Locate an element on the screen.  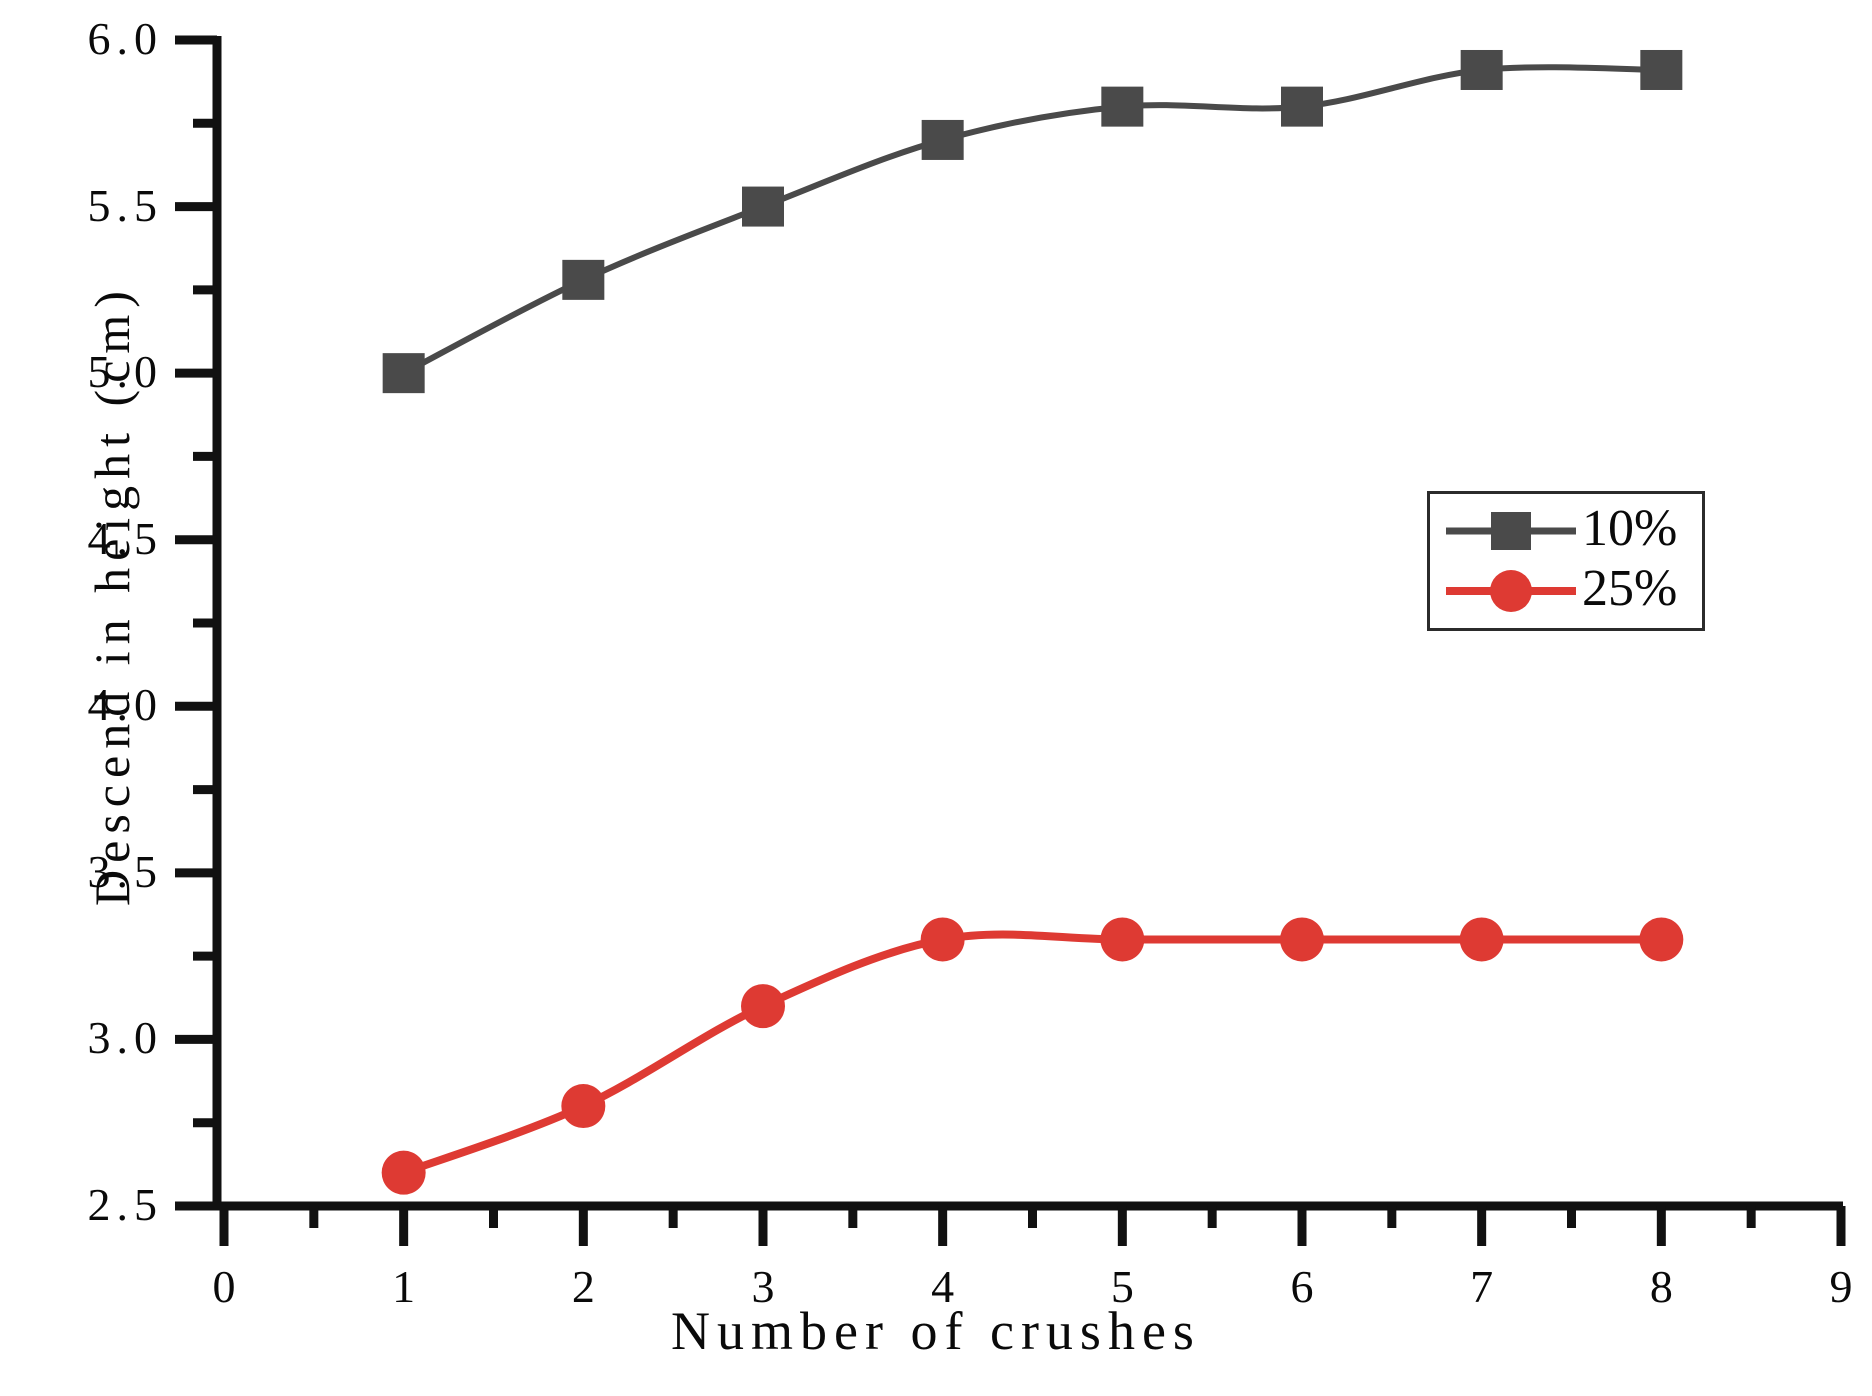
y-tick-label: 4.5 is located at coordinates (125, 538).